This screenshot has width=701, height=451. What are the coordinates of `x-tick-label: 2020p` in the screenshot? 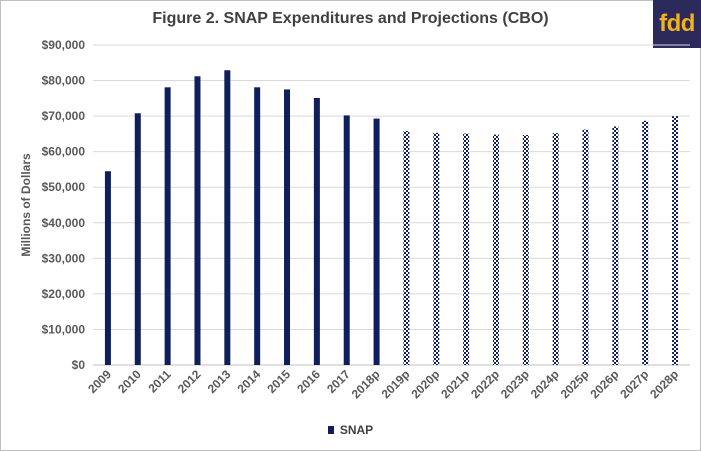 It's located at (425, 384).